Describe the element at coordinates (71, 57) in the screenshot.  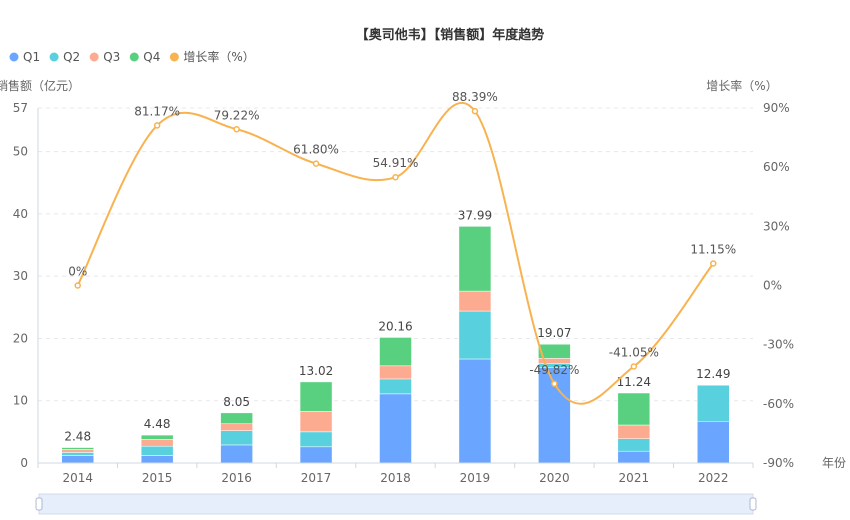
I see `legend-label: Q2` at that location.